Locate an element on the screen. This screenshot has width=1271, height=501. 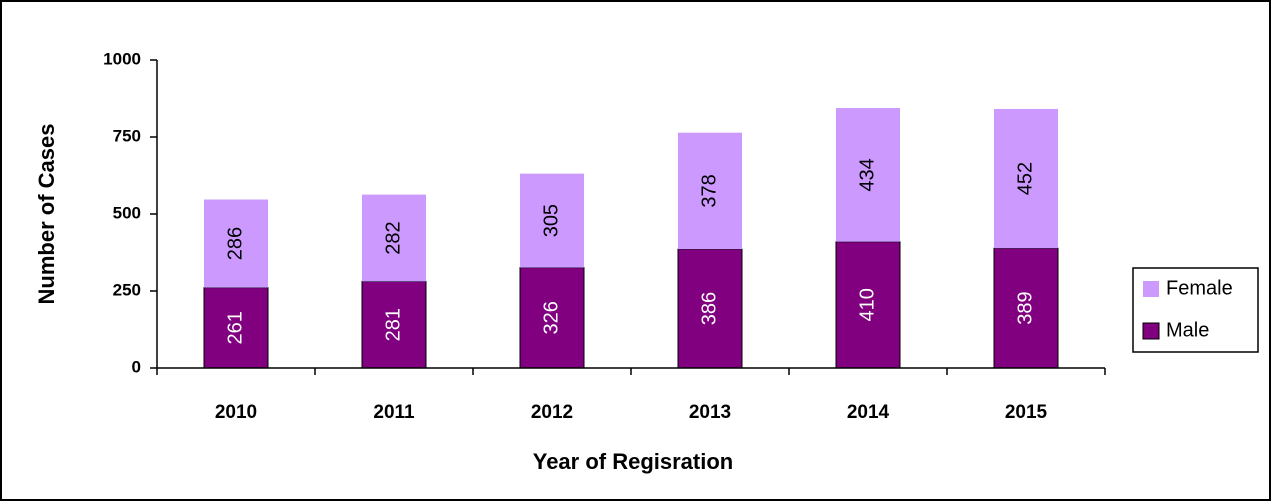
x-tick-label: 2015 is located at coordinates (1026, 412).